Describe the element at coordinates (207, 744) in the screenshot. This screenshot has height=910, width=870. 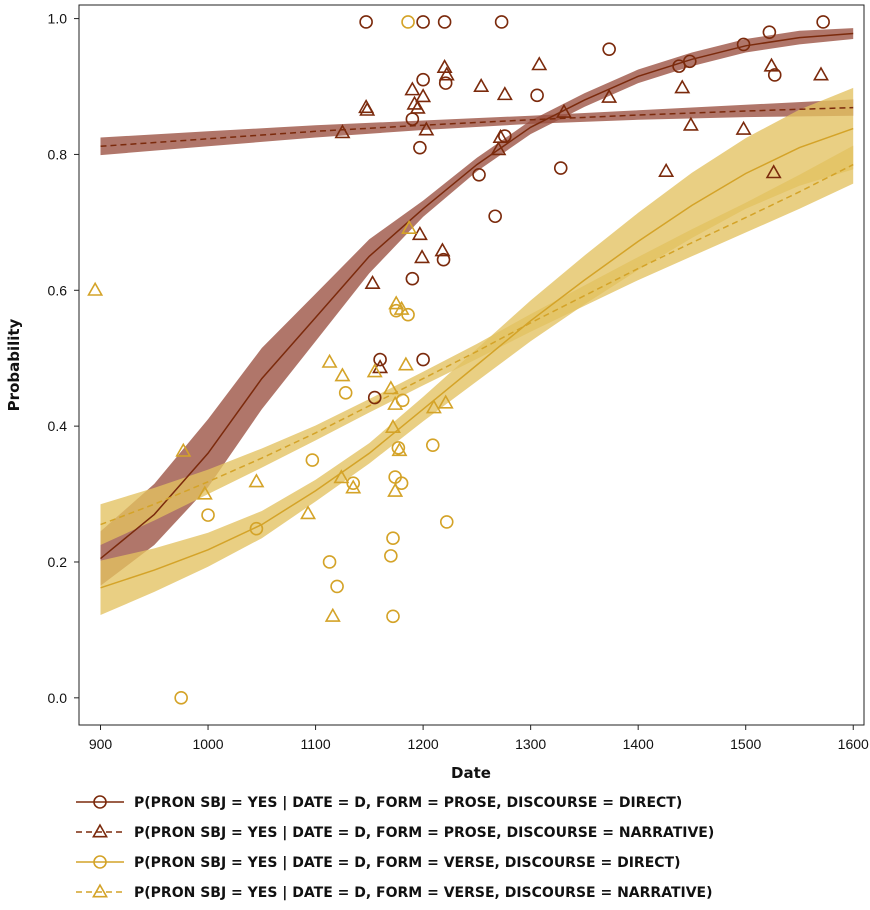
I see `x-tick-label: 1000` at that location.